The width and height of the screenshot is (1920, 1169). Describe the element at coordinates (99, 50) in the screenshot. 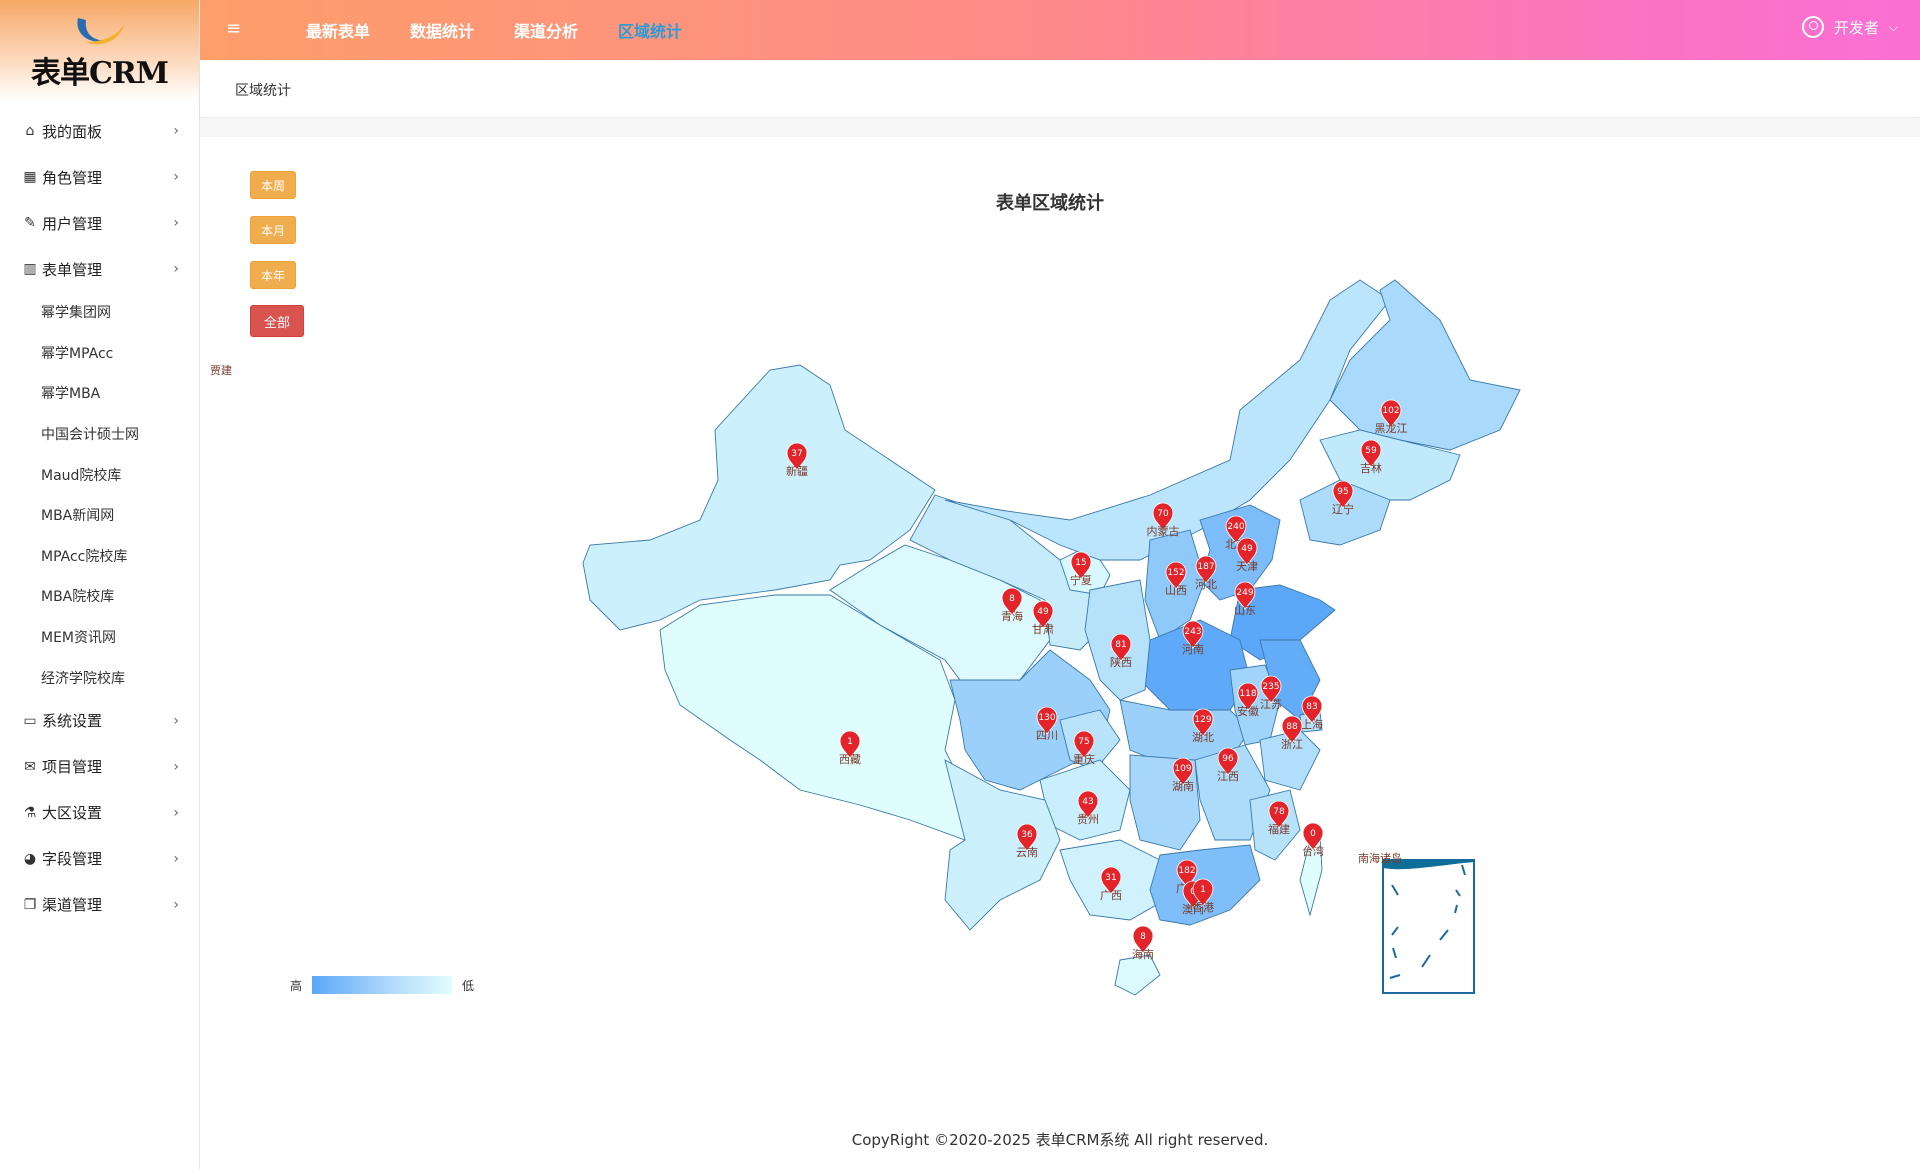

I see `logo: 表单CRM` at that location.